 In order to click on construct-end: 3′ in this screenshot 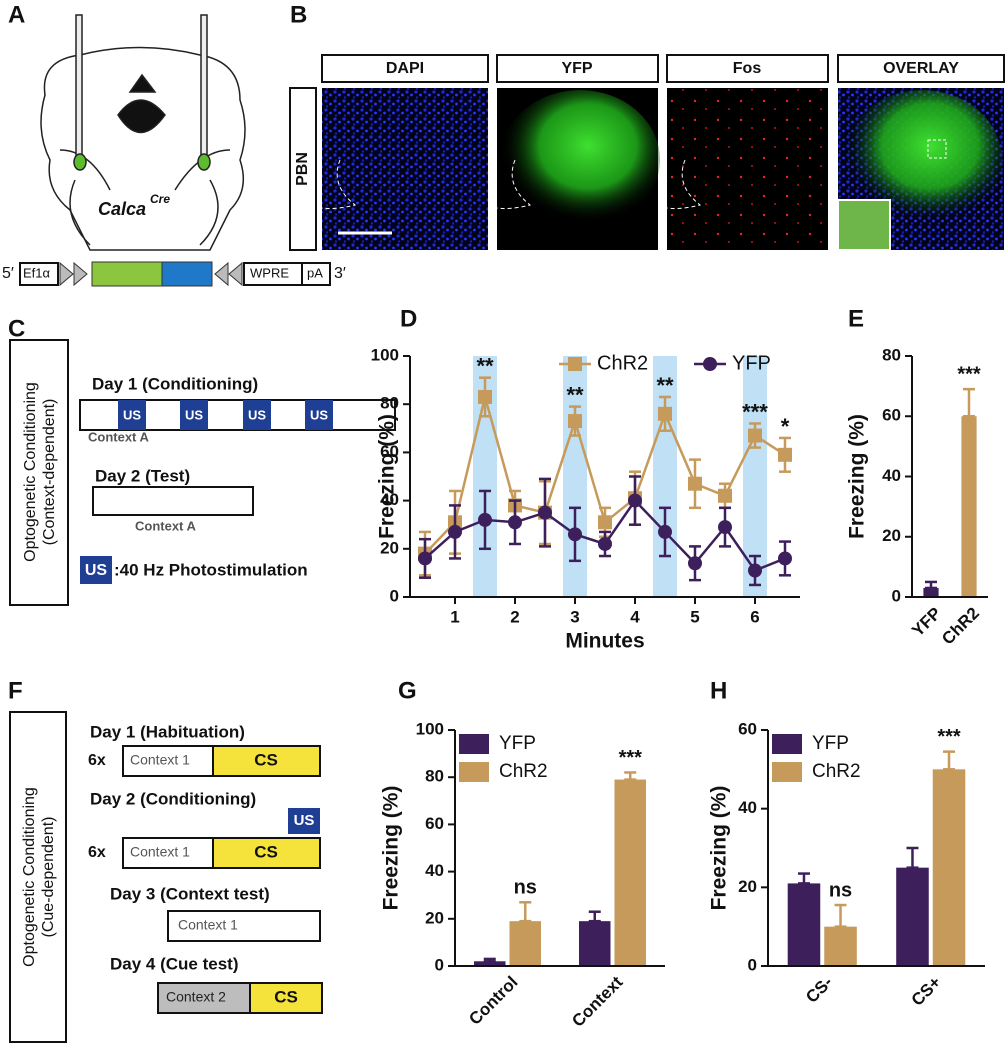, I will do `click(340, 273)`.